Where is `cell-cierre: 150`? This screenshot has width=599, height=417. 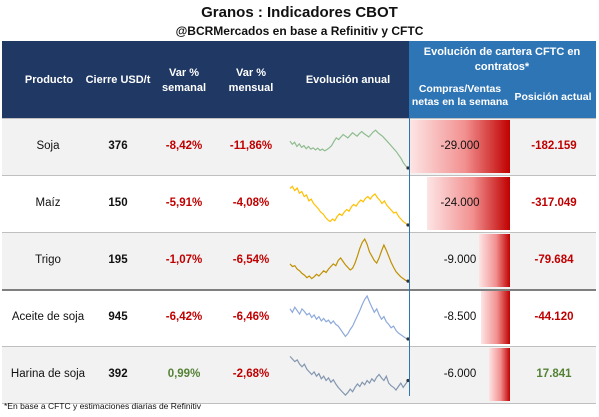
cell-cierre: 150 is located at coordinates (118, 202).